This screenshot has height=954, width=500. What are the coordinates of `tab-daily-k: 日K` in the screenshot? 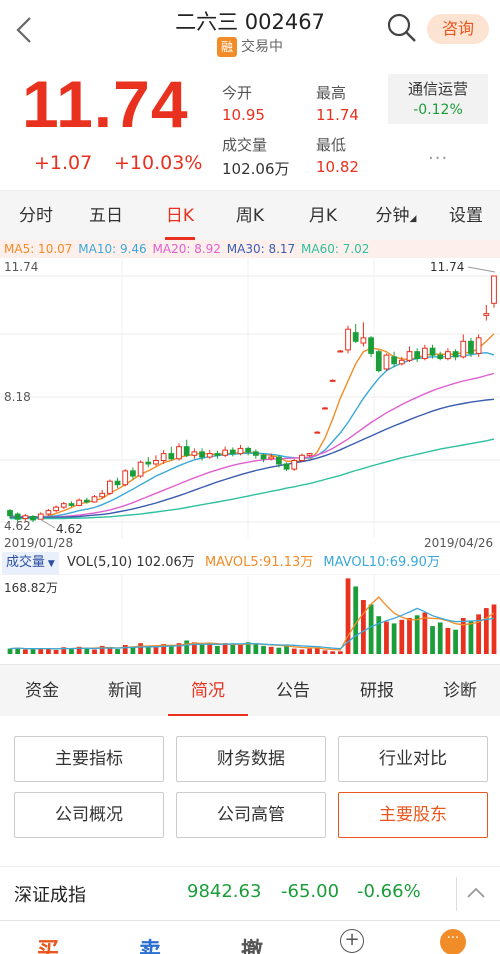 It's located at (180, 216).